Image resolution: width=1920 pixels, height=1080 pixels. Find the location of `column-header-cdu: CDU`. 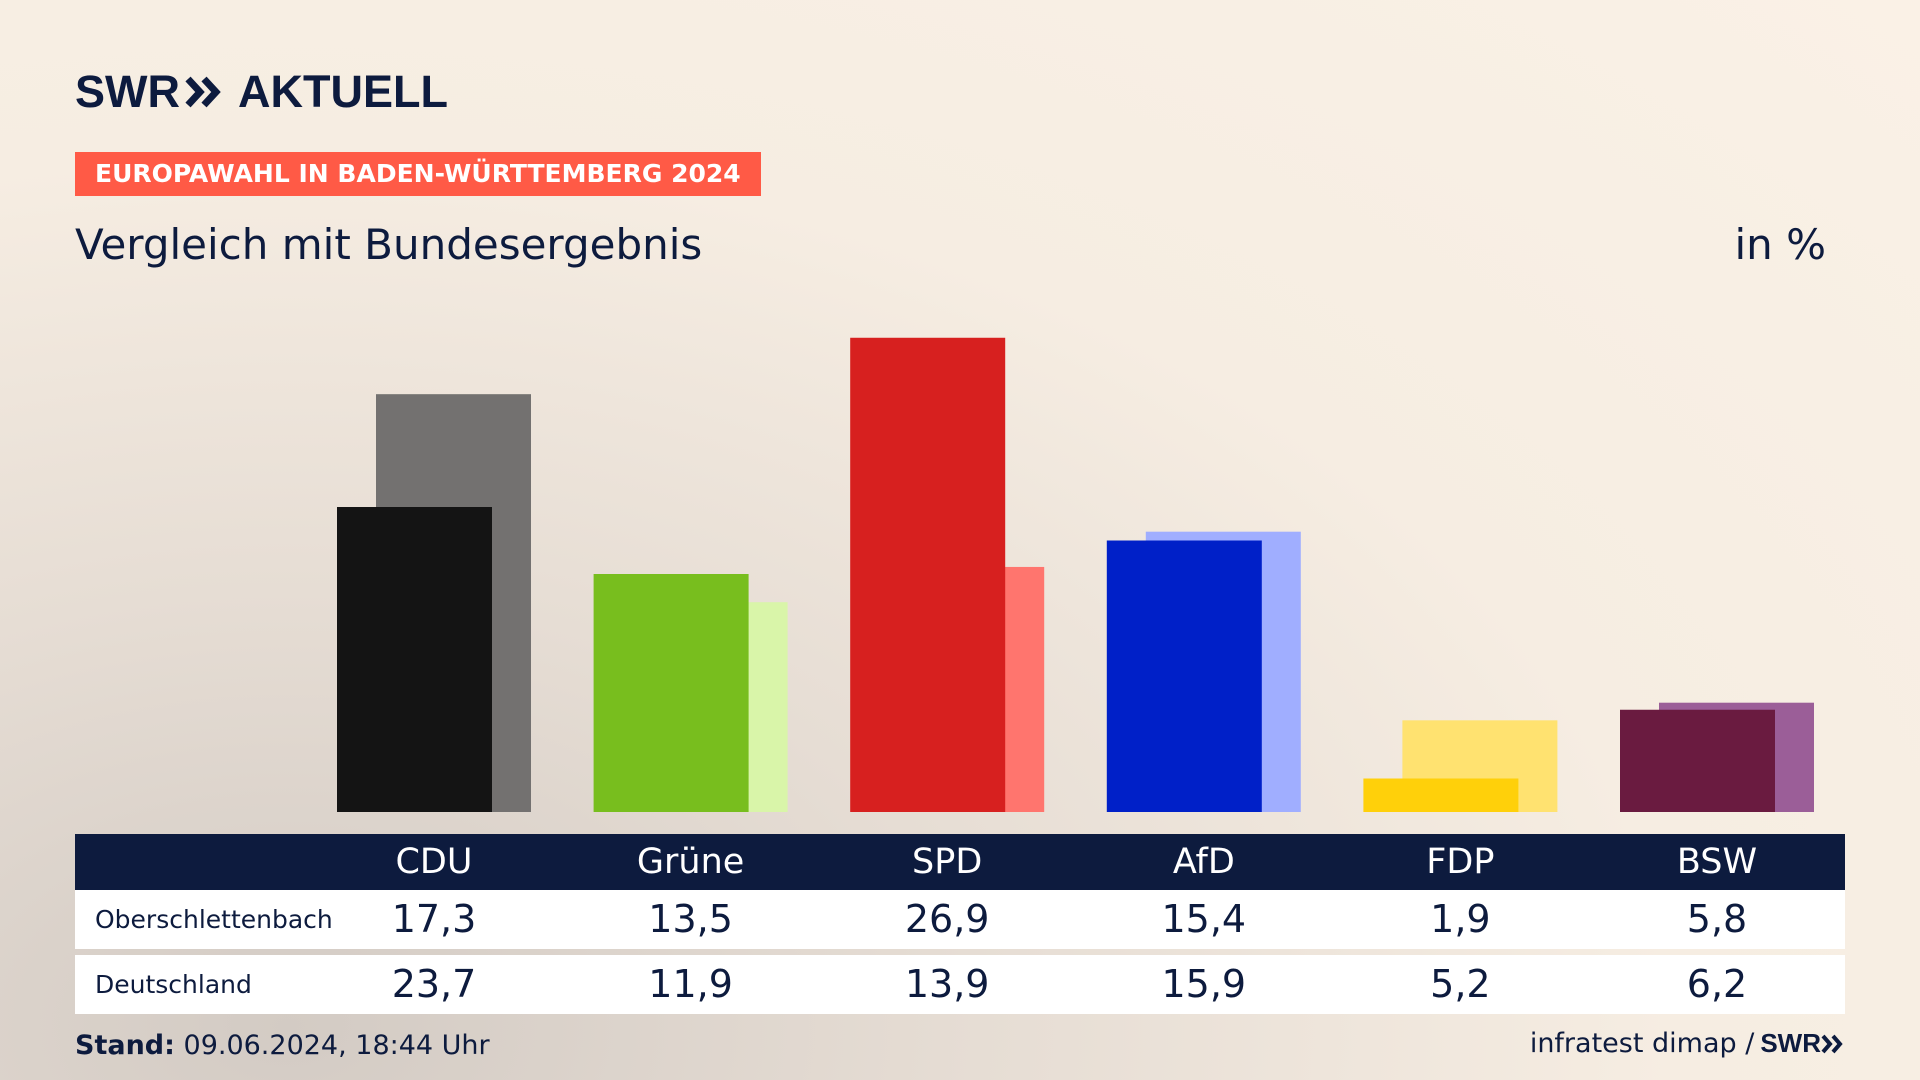

column-header-cdu: CDU is located at coordinates (434, 862).